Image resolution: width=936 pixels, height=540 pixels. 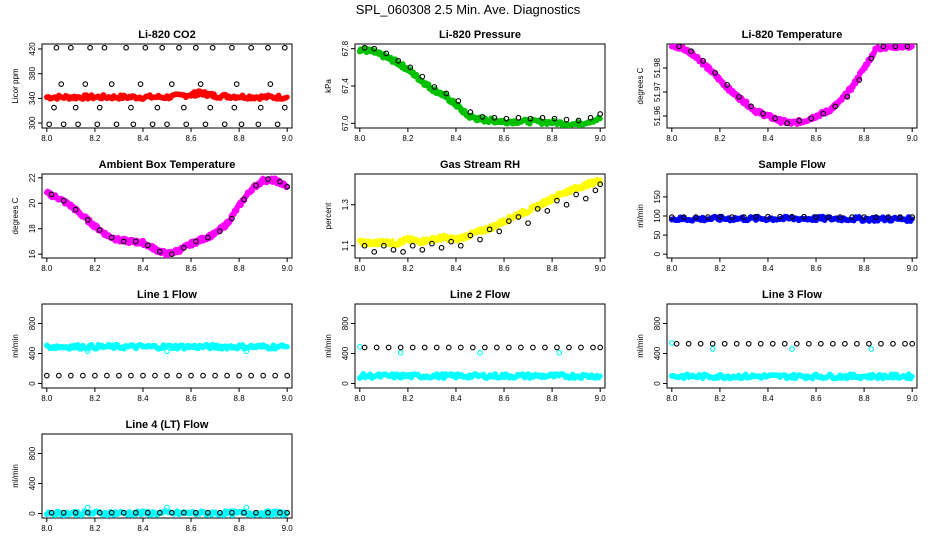 What do you see at coordinates (657, 216) in the screenshot?
I see `y-tick-label: 100` at bounding box center [657, 216].